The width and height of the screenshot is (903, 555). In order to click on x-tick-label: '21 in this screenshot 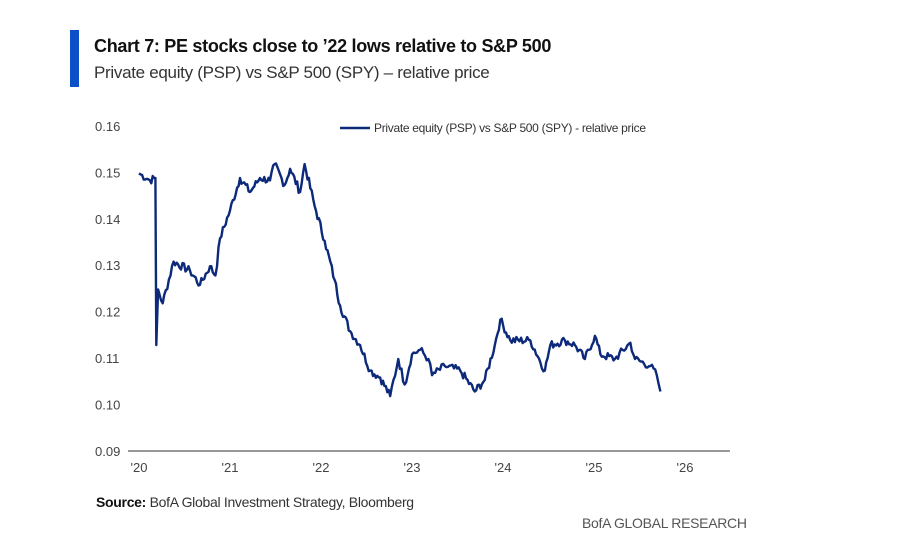, I will do `click(230, 467)`.